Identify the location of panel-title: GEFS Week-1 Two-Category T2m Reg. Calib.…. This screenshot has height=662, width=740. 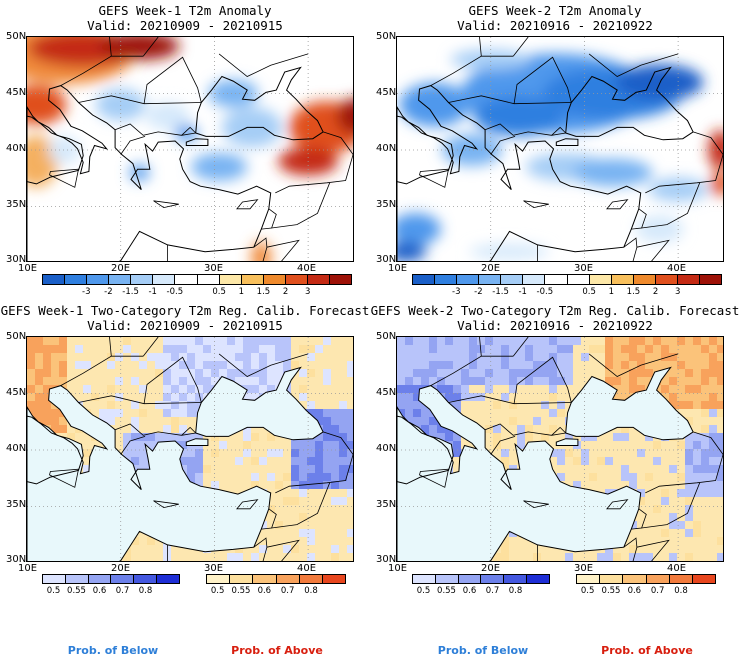
(185, 310).